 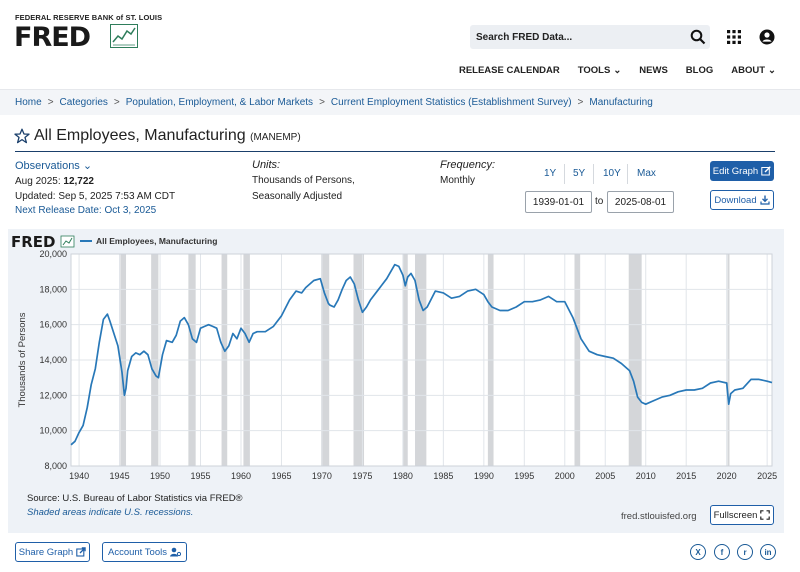 What do you see at coordinates (565, 476) in the screenshot?
I see `x-tick-label: 2000` at bounding box center [565, 476].